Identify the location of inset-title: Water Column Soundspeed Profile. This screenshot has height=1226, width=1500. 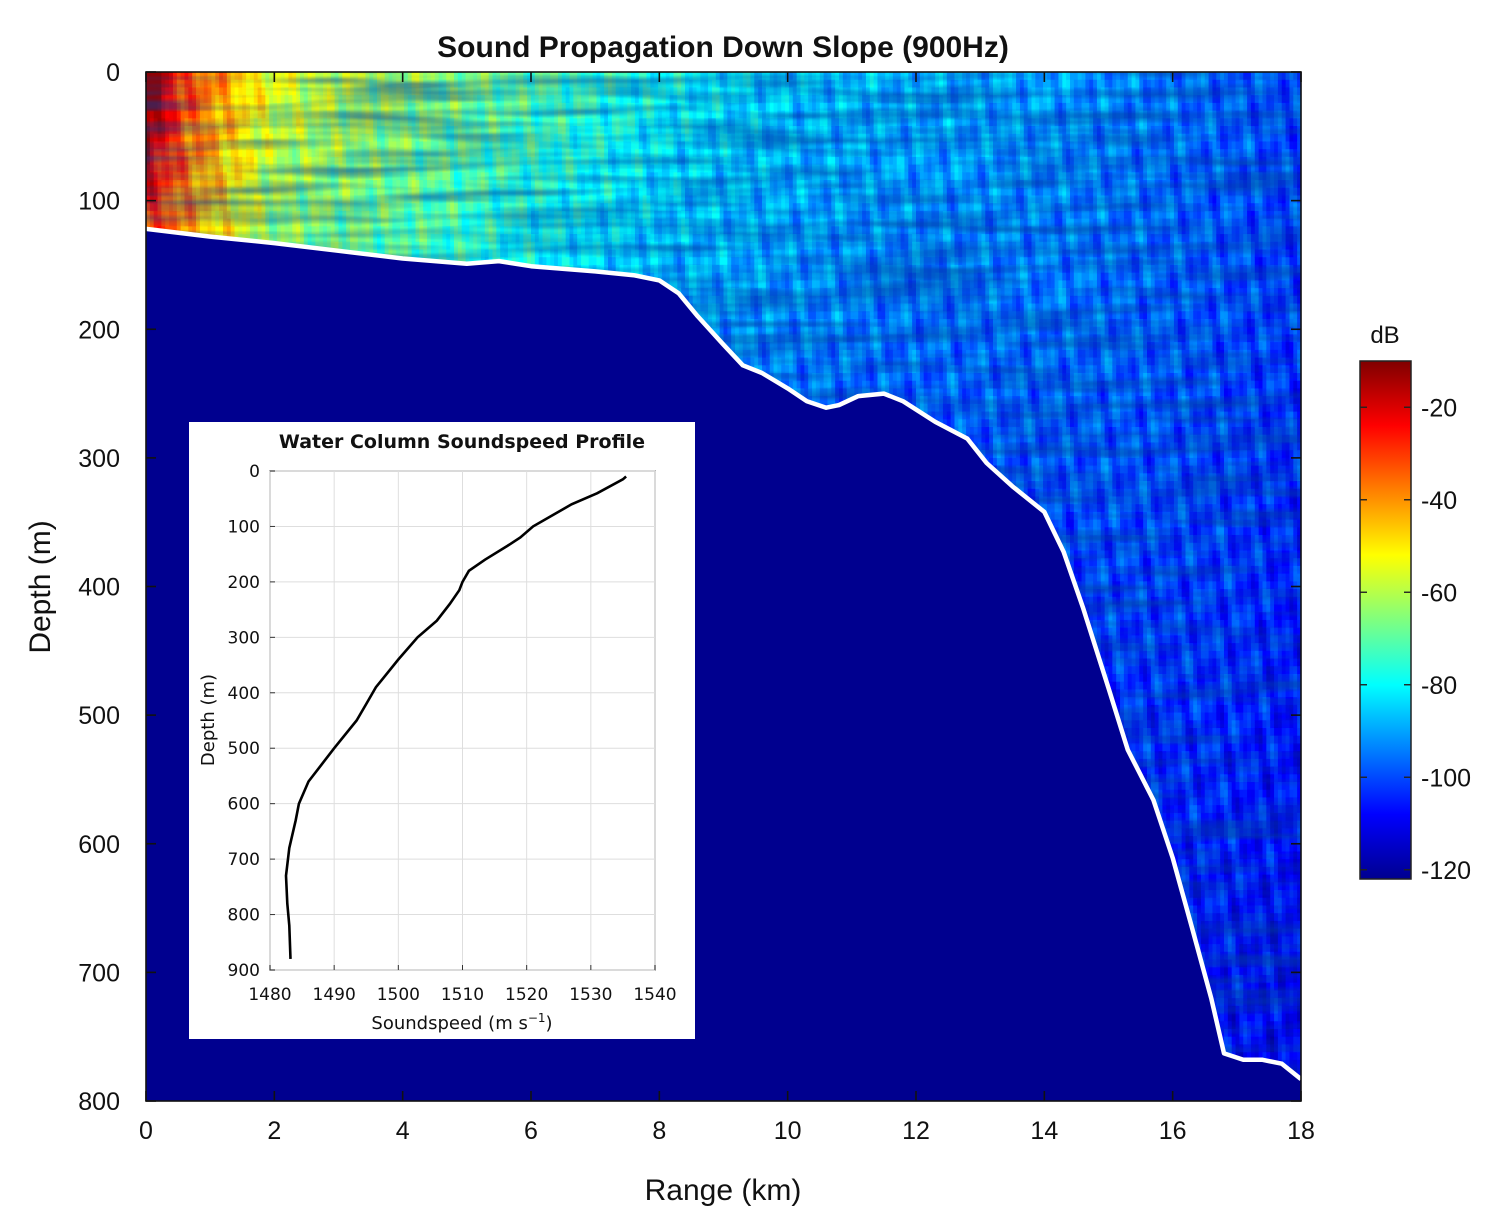
(462, 442).